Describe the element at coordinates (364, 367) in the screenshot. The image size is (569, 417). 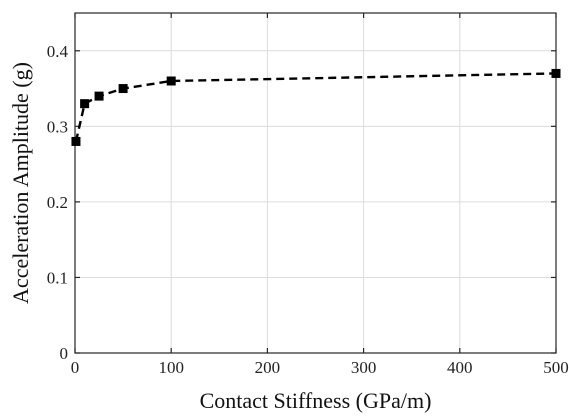
I see `x-tick-label: 300` at that location.